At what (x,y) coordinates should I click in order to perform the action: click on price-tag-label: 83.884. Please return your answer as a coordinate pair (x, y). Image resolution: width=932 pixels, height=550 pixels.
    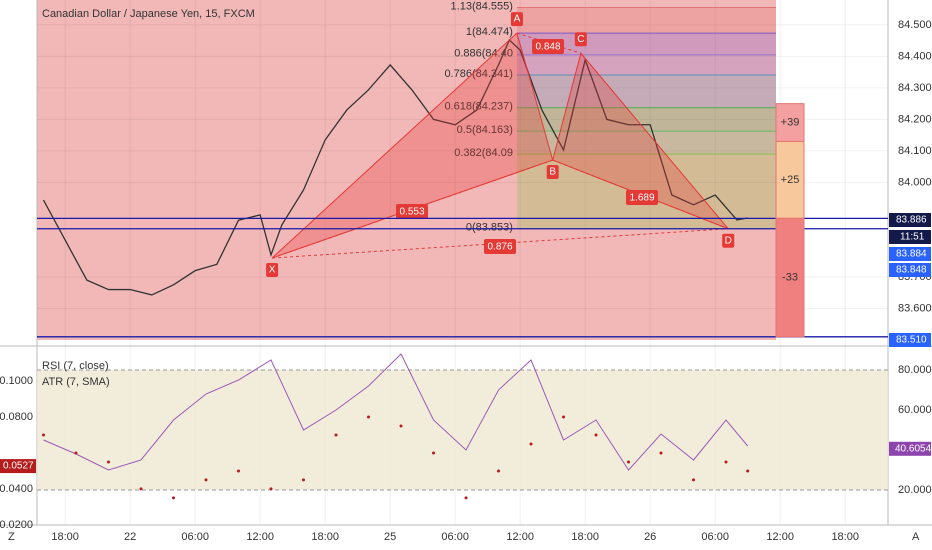
    Looking at the image, I should click on (911, 254).